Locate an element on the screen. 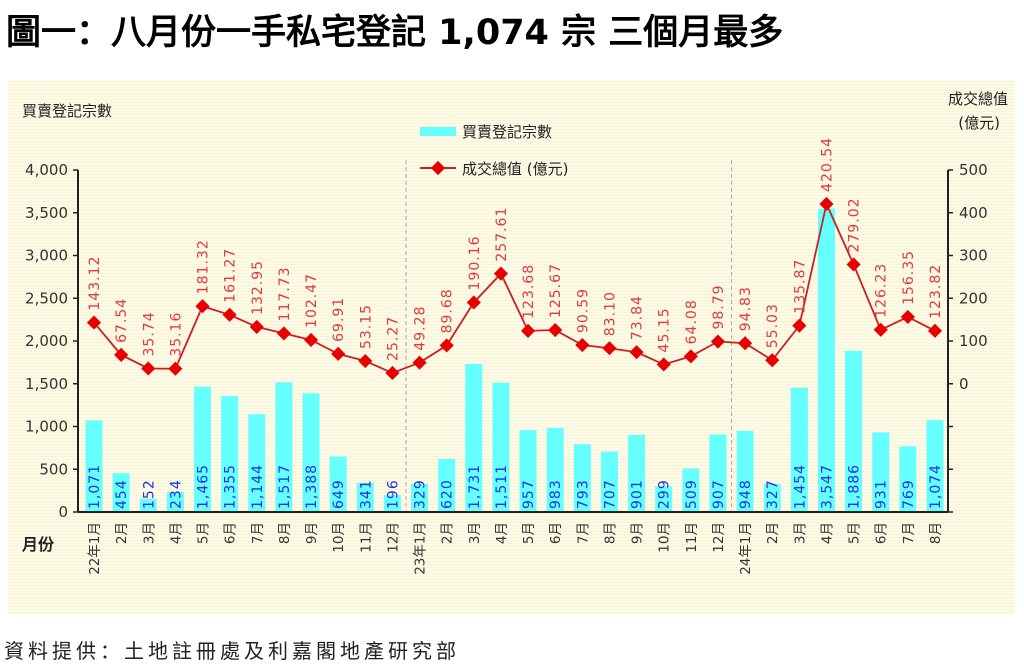 The image size is (1024, 669). bar-value-label: 907 is located at coordinates (719, 494).